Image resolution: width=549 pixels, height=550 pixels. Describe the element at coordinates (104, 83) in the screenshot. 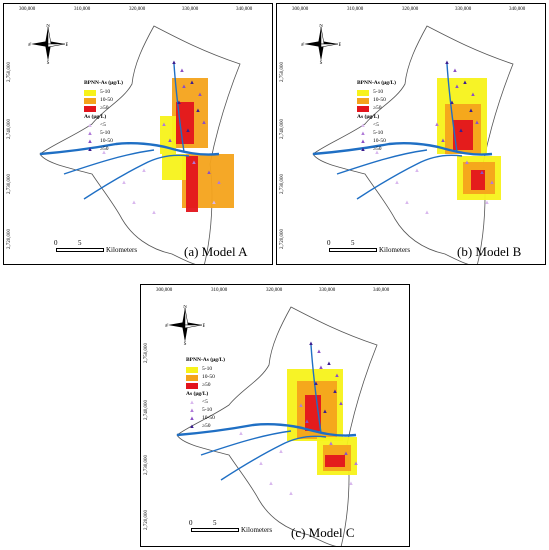

I see `bpnn-legend-title: BPNN-As (μg/L)` at that location.